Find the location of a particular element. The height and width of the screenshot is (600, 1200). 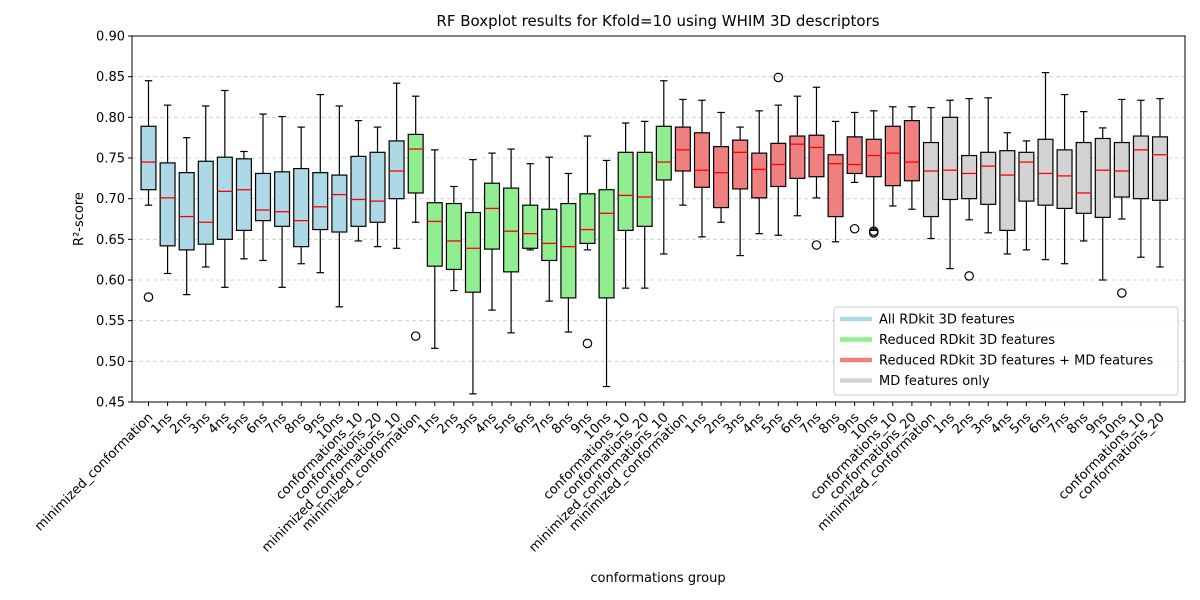

y-tick-label: 0.60 is located at coordinates (110, 281).